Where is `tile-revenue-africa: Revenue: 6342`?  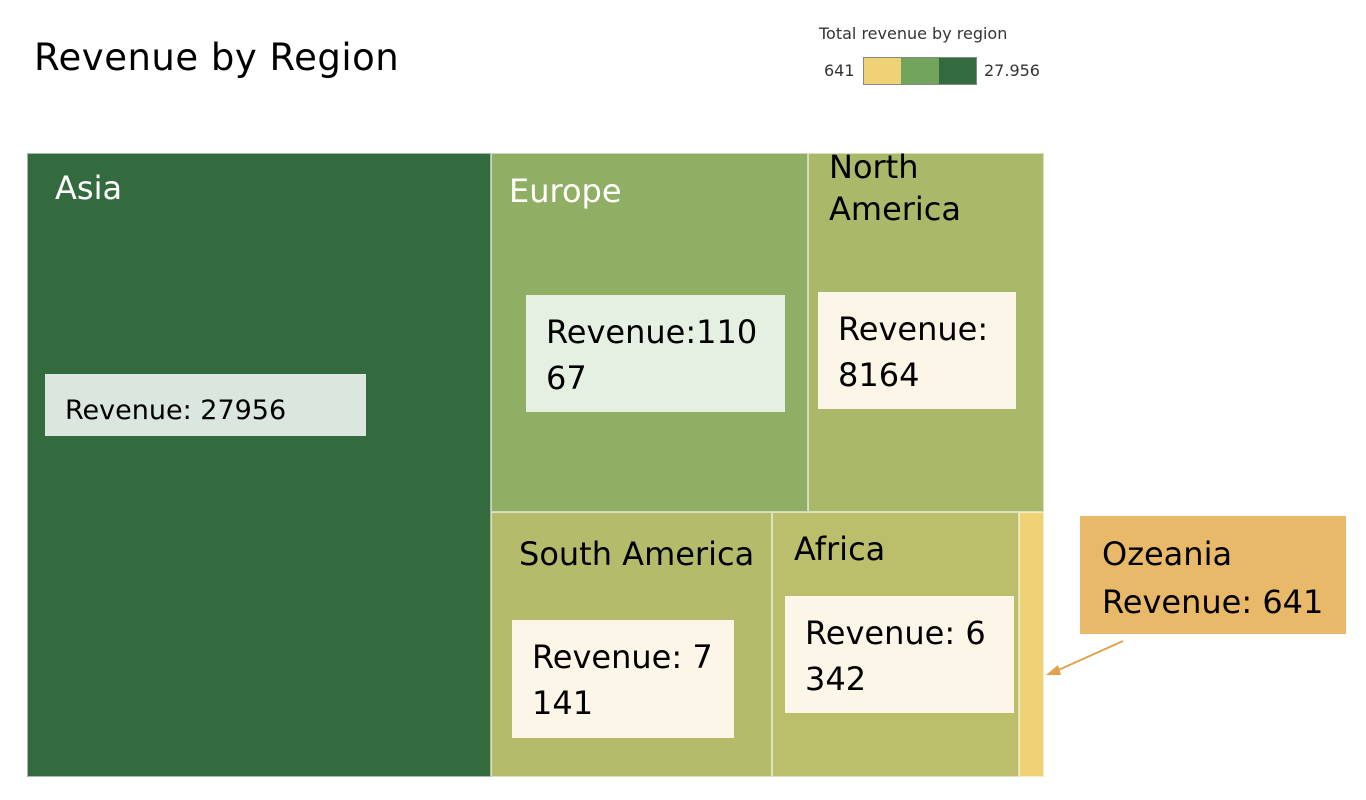
tile-revenue-africa: Revenue: 6342 is located at coordinates (899, 654).